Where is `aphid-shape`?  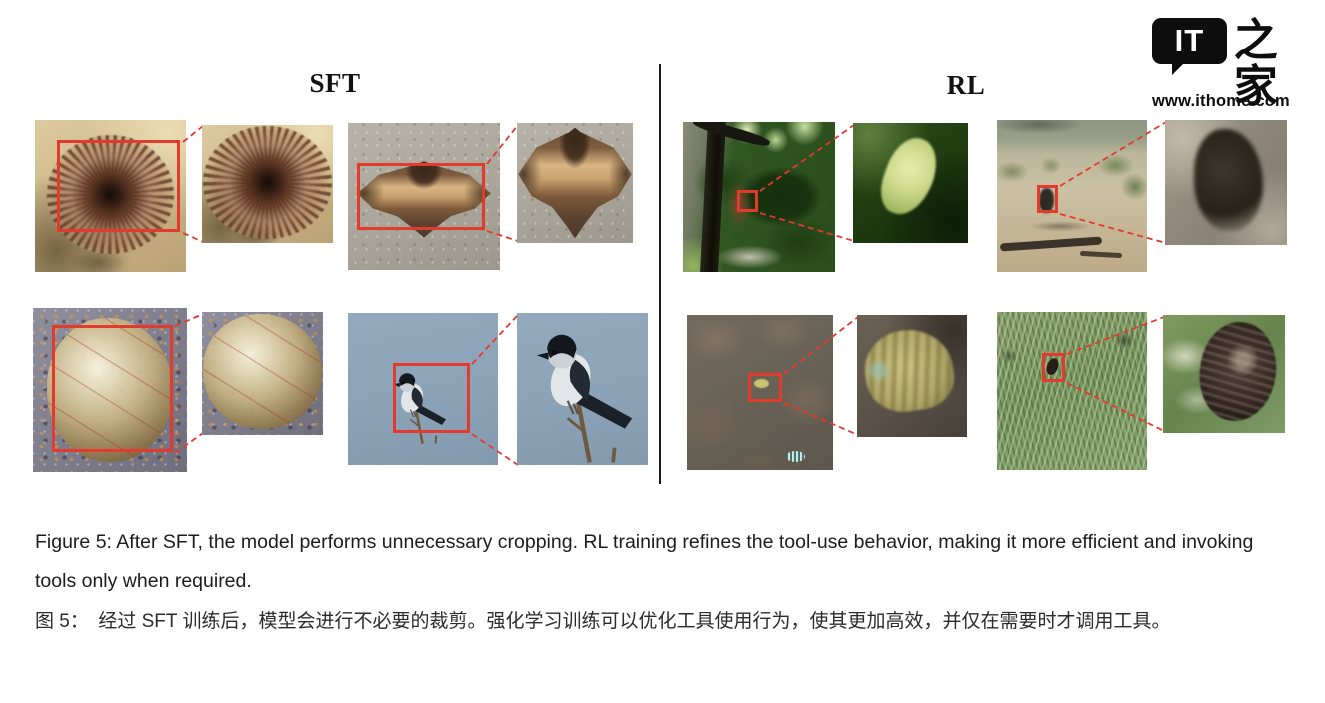 aphid-shape is located at coordinates (909, 177).